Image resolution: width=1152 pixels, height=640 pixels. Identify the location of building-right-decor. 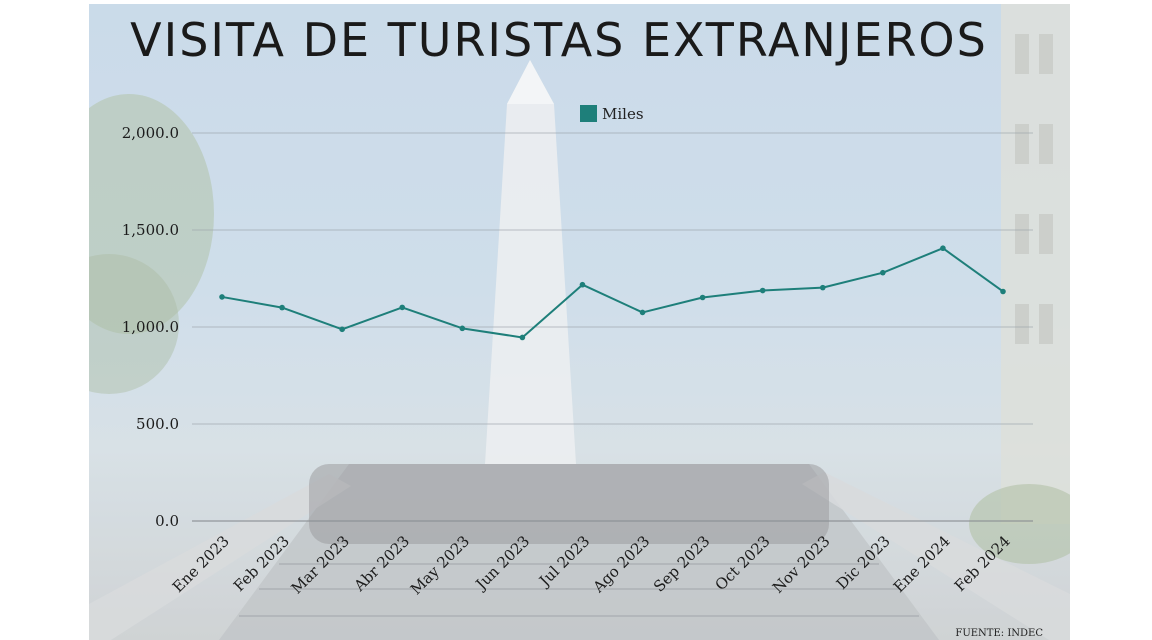
(1035, 264).